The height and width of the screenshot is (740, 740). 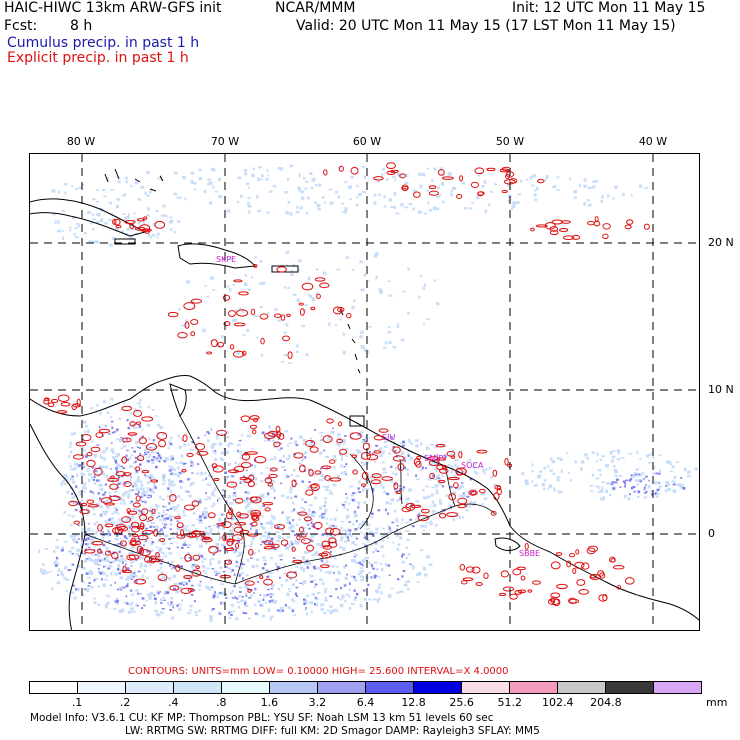 I want to click on border-colombia-peru, so click(x=160, y=559).